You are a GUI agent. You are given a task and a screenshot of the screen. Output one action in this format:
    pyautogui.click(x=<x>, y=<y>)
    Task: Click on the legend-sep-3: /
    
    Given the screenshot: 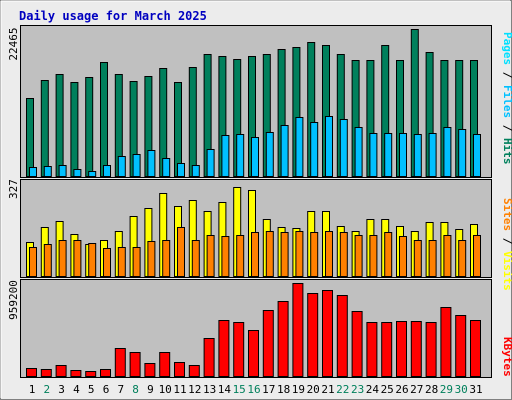 What is the action you would take?
    pyautogui.click(x=506, y=241)
    